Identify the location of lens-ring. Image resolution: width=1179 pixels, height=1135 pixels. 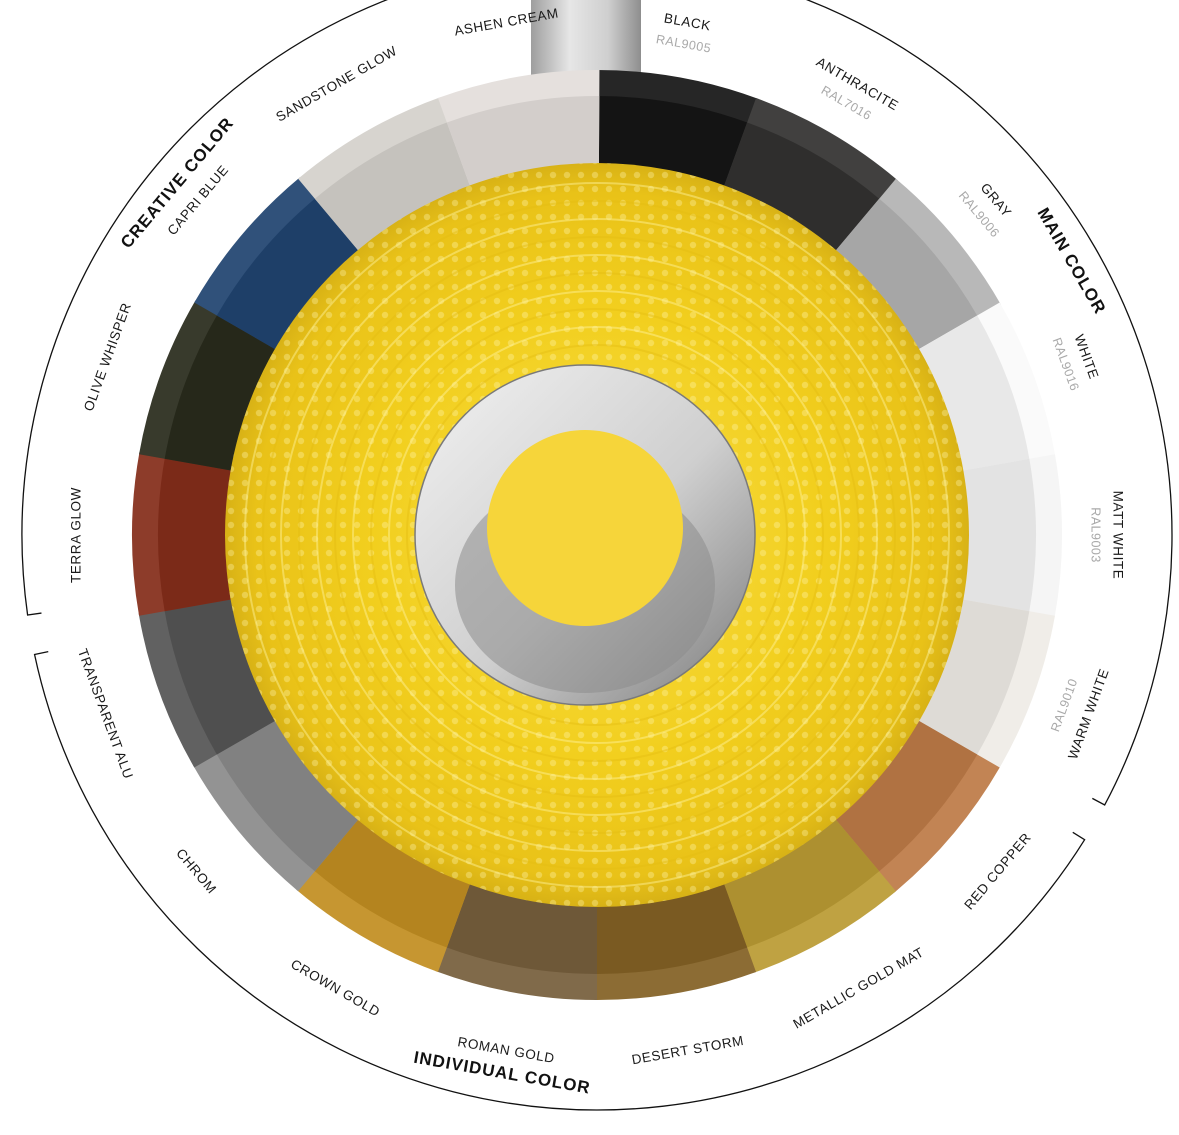
(597, 535).